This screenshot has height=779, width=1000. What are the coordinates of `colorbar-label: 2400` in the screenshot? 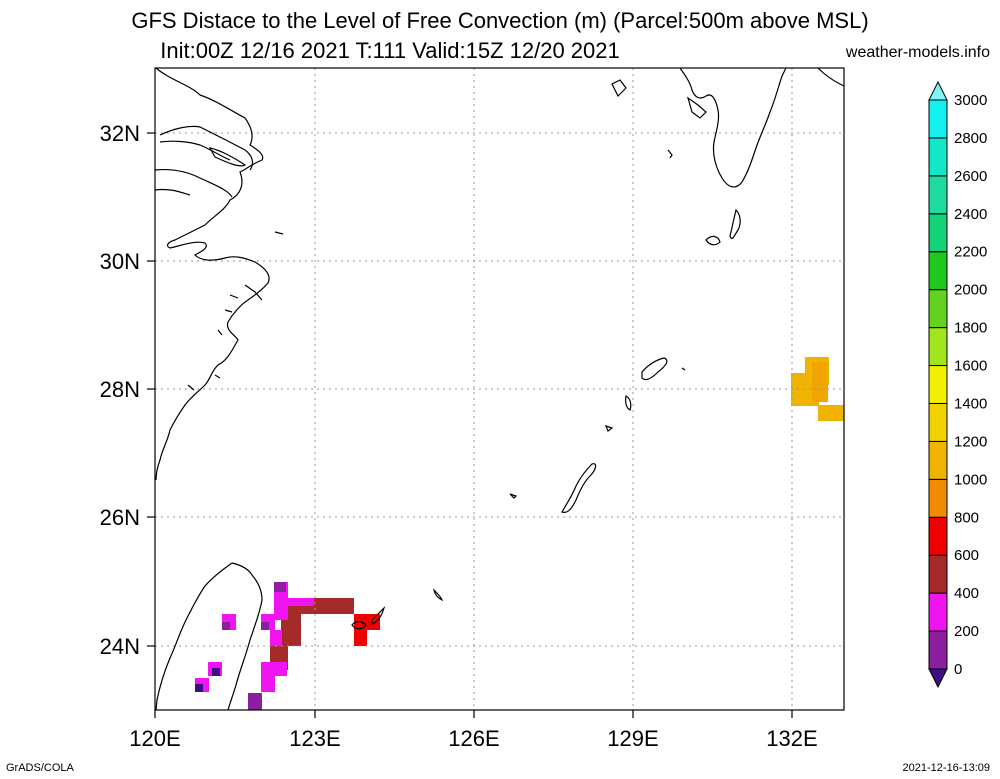 It's located at (970, 214).